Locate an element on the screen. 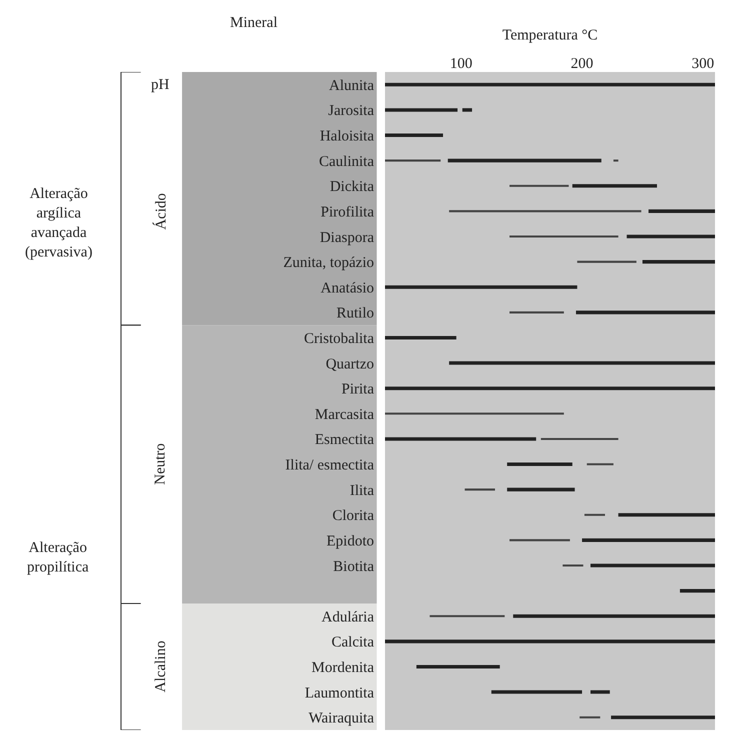 This screenshot has width=739, height=742. y-tick-label: Esmectita is located at coordinates (344, 440).